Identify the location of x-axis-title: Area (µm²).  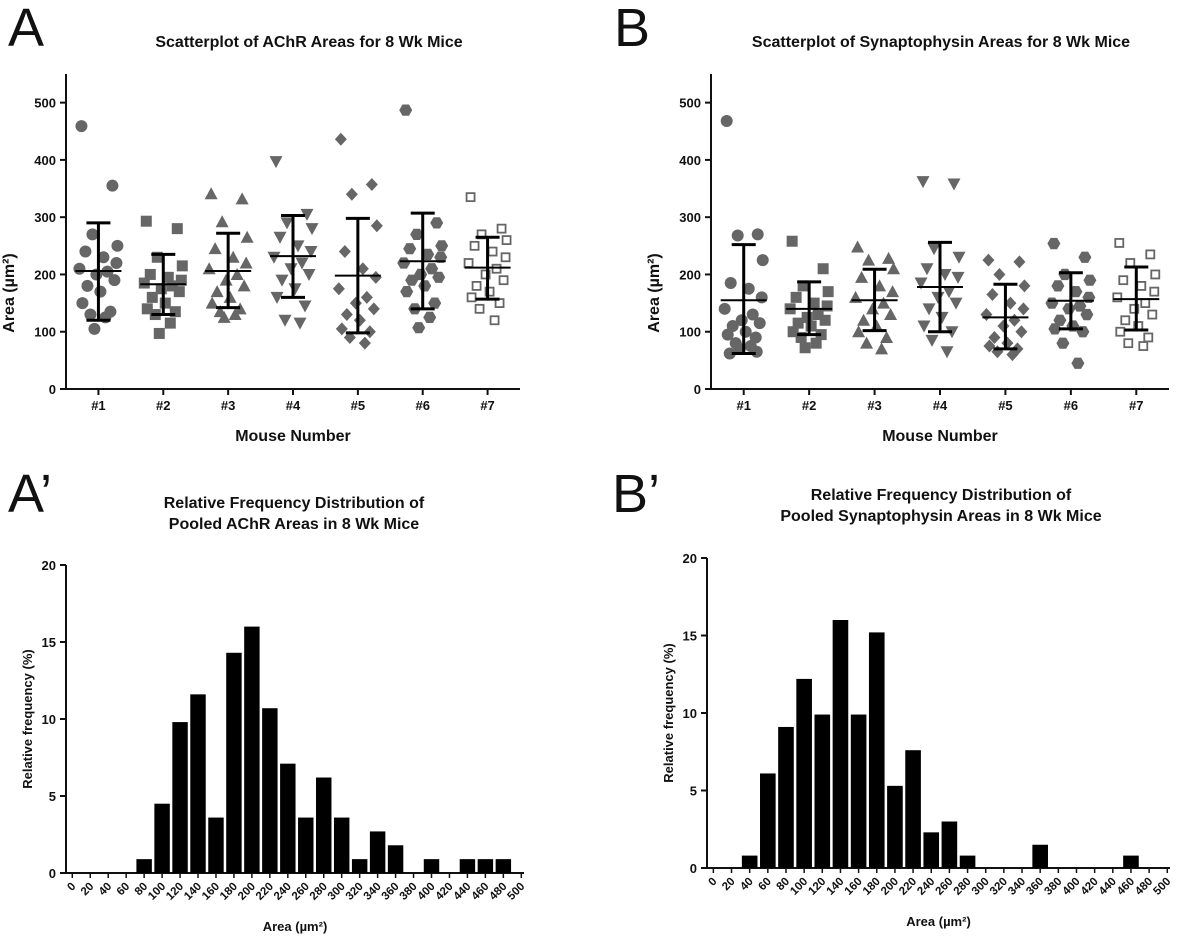
(295, 926).